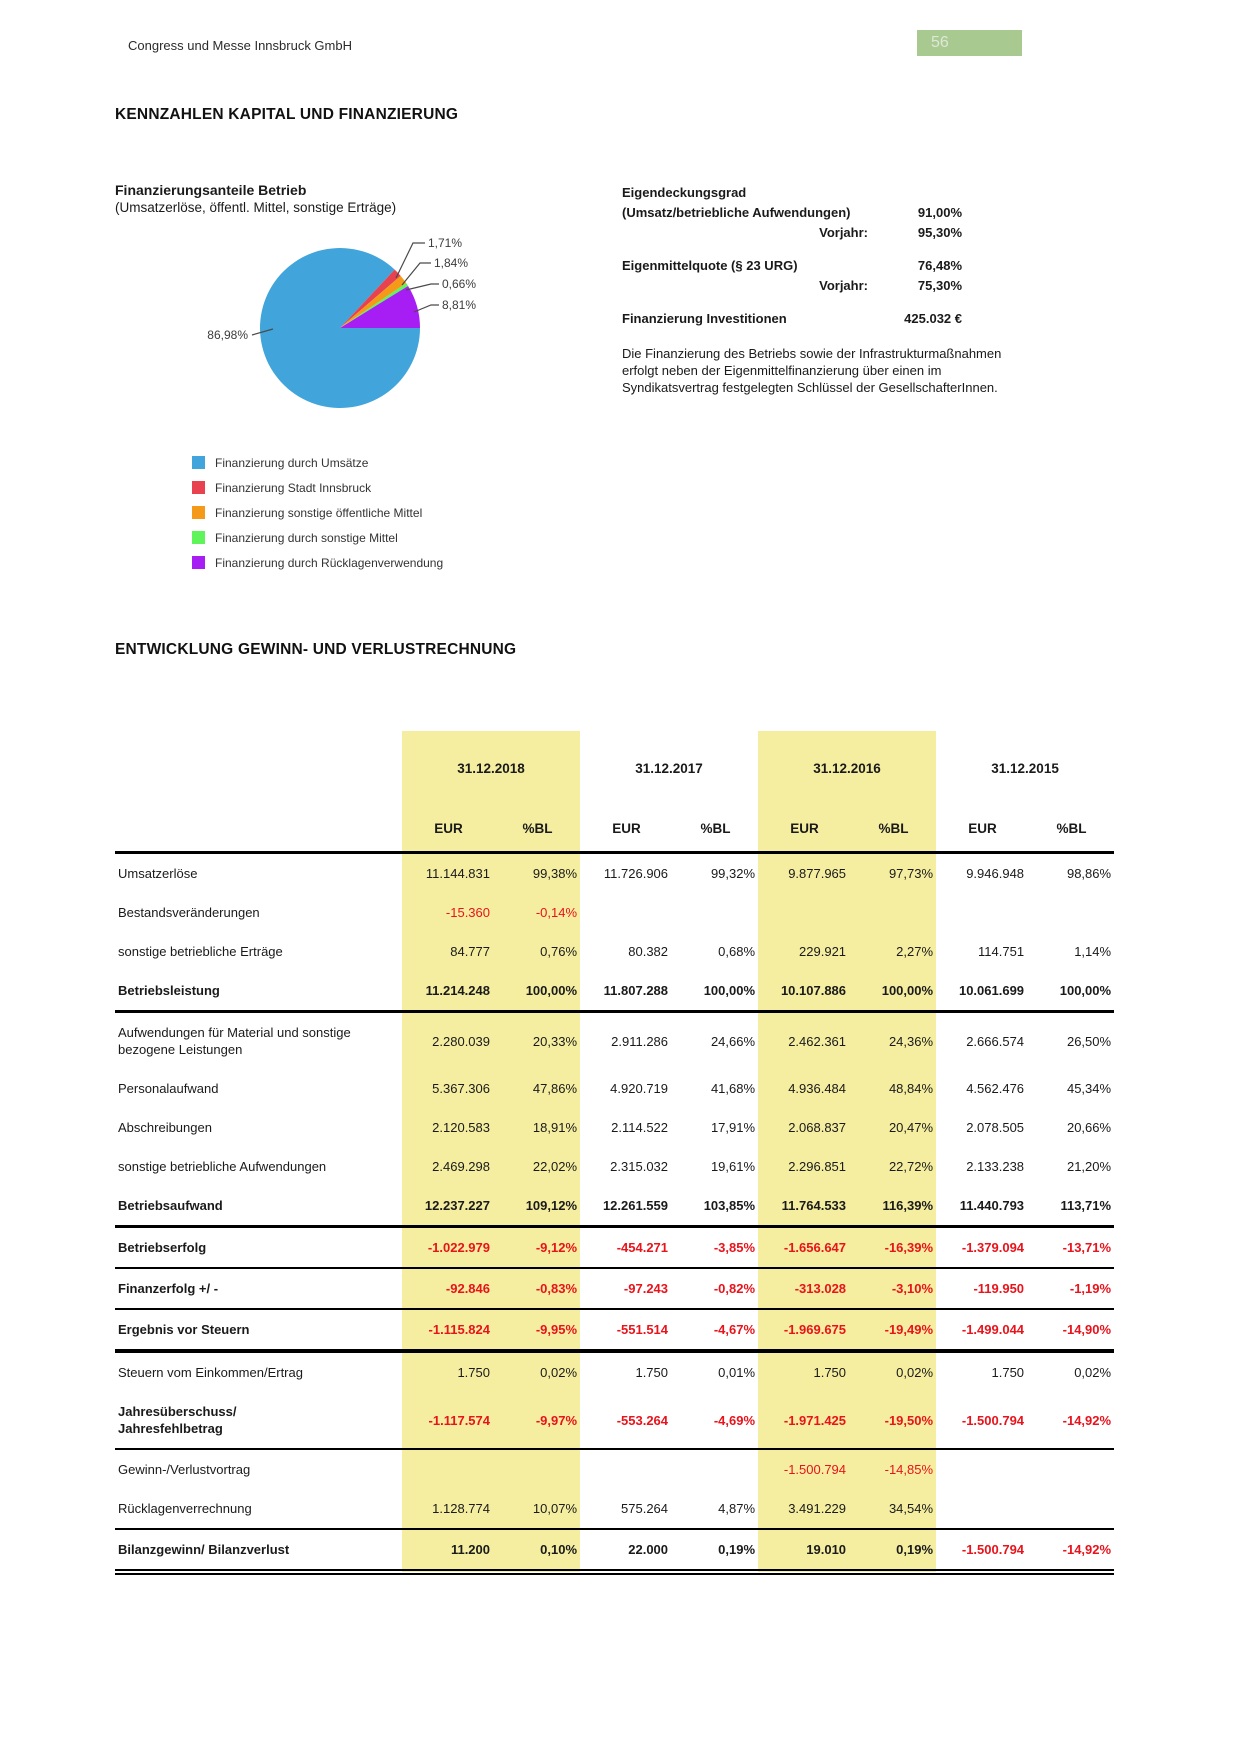  Describe the element at coordinates (451, 263) in the screenshot. I see `pie-label-oeffentliche-mittel: 1,84%` at that location.